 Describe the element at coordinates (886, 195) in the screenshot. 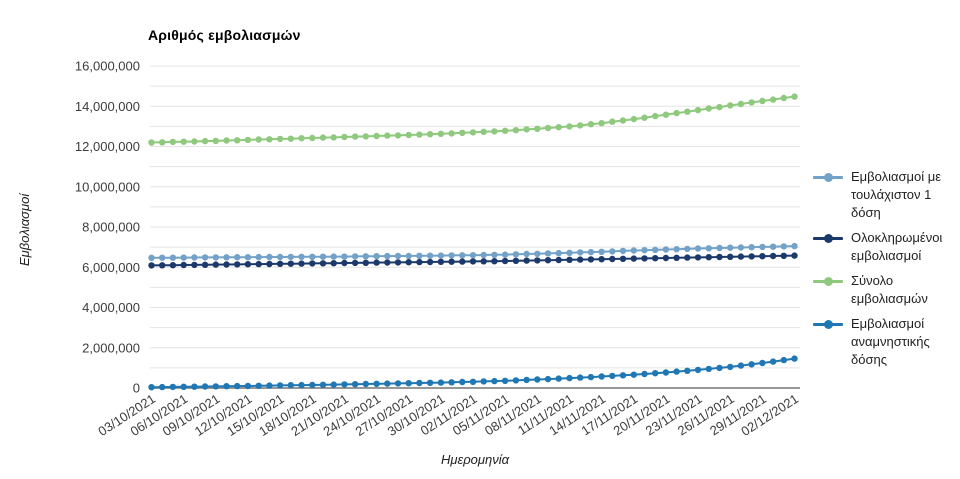

I see `legend-item-0: Εμβολιασμοί με τουλάχιστον 1 δόση` at that location.